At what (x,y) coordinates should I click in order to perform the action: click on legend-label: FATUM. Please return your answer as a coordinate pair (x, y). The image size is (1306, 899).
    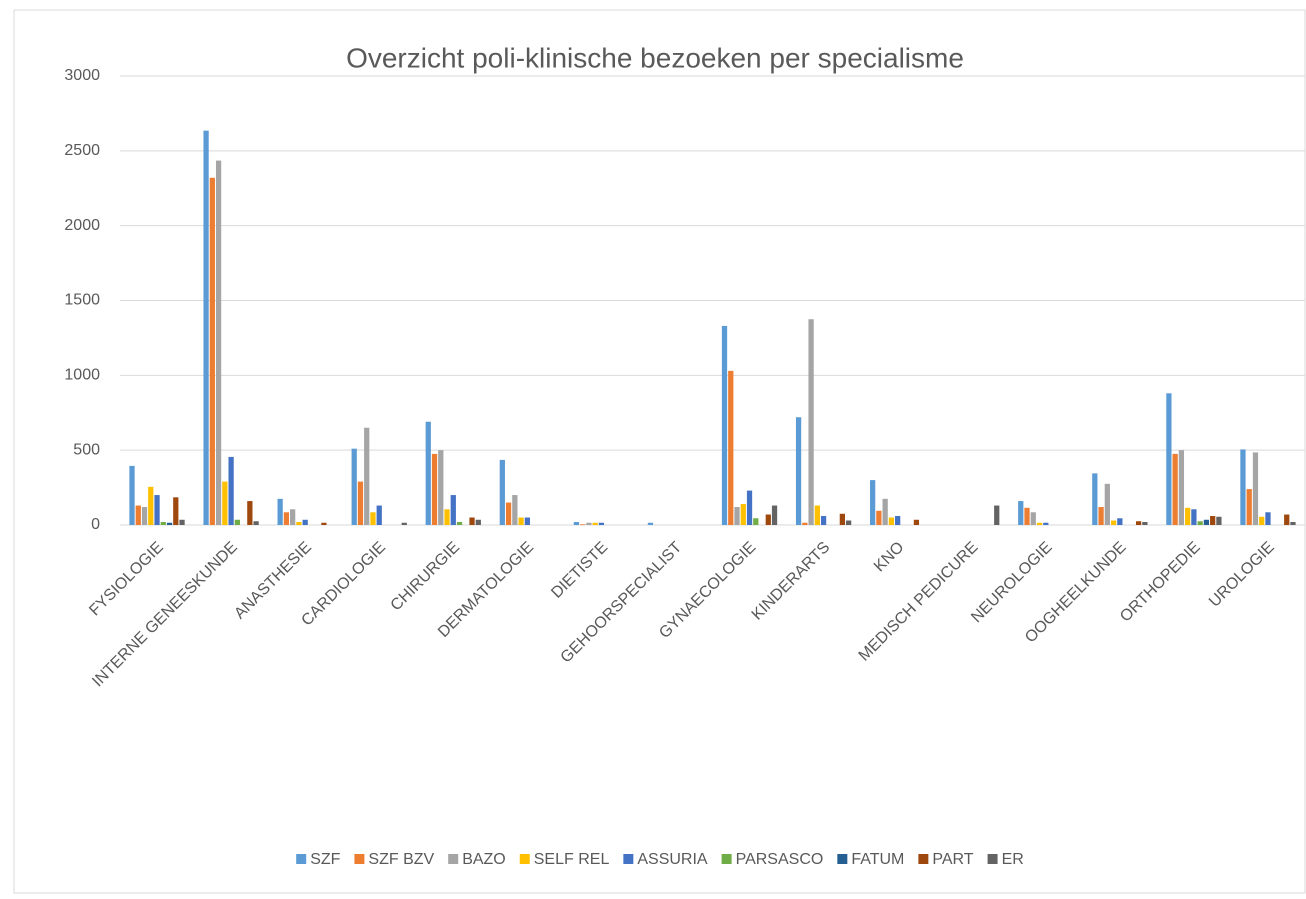
    Looking at the image, I should click on (877, 859).